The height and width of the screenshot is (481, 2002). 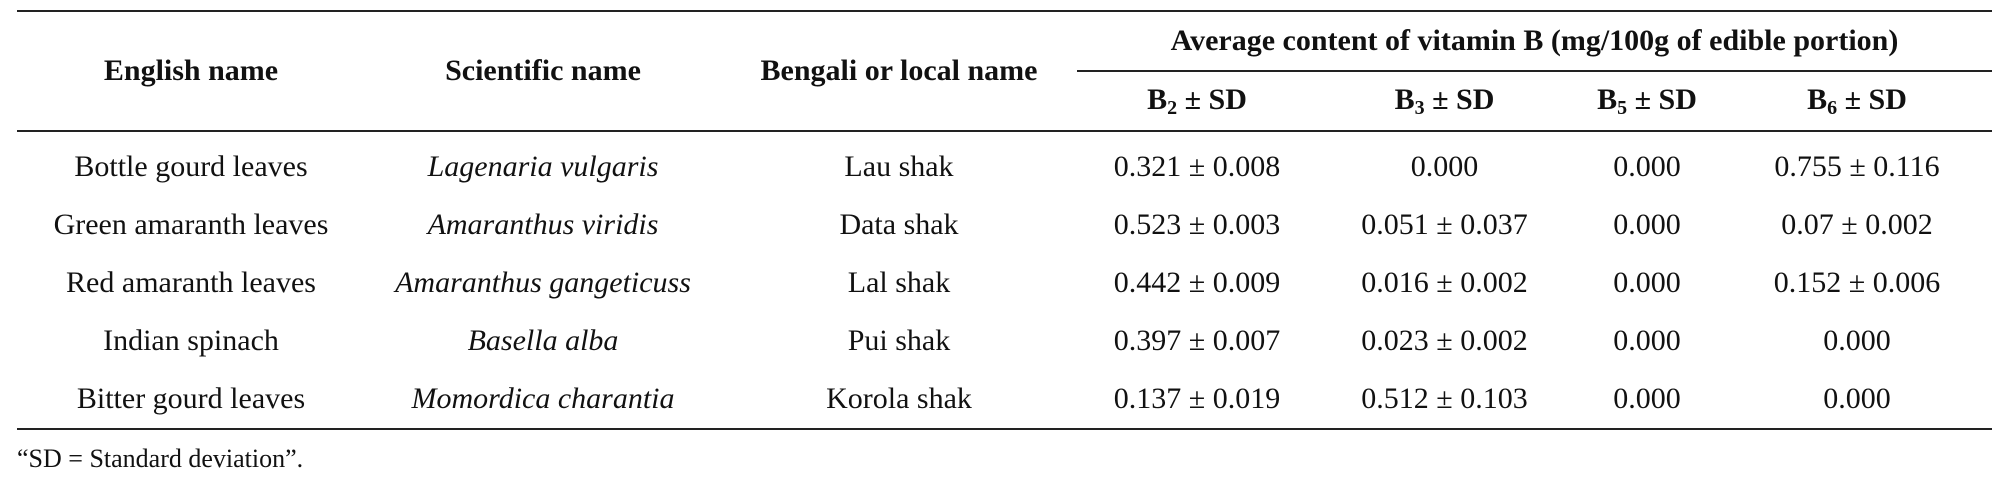 I want to click on cell-b3: 0.512 ± 0.103, so click(x=1444, y=400).